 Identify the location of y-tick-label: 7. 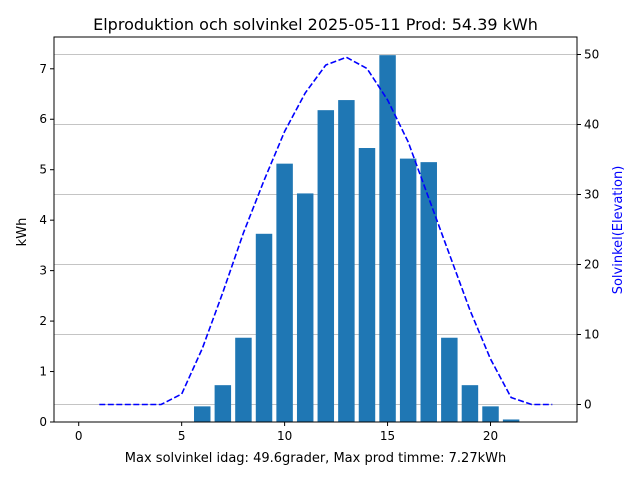
(43, 69).